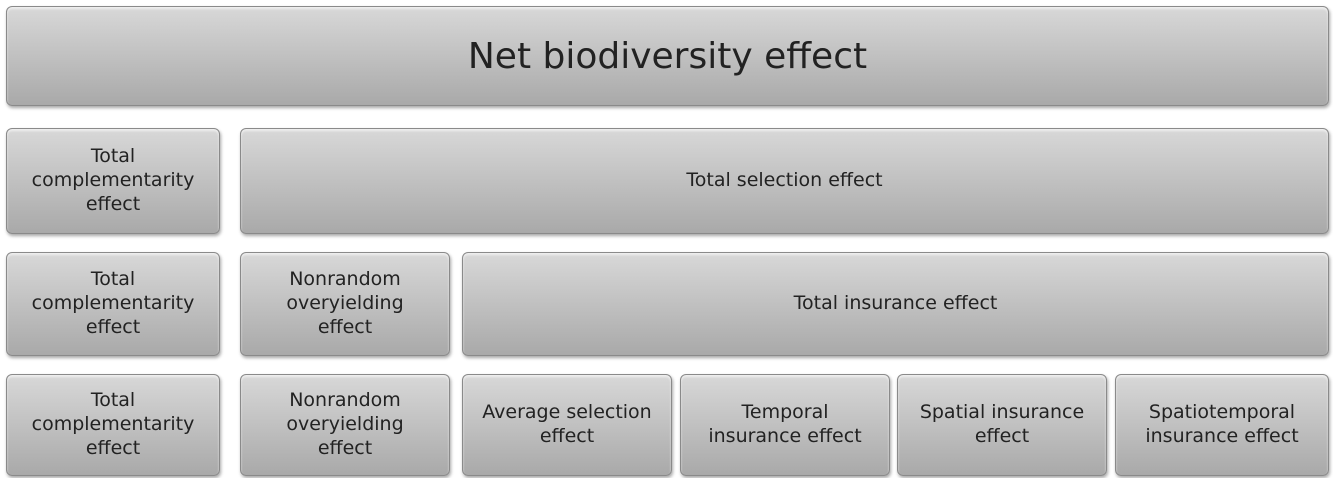 The height and width of the screenshot is (478, 1333). I want to click on box-label: Total selection effect, so click(784, 180).